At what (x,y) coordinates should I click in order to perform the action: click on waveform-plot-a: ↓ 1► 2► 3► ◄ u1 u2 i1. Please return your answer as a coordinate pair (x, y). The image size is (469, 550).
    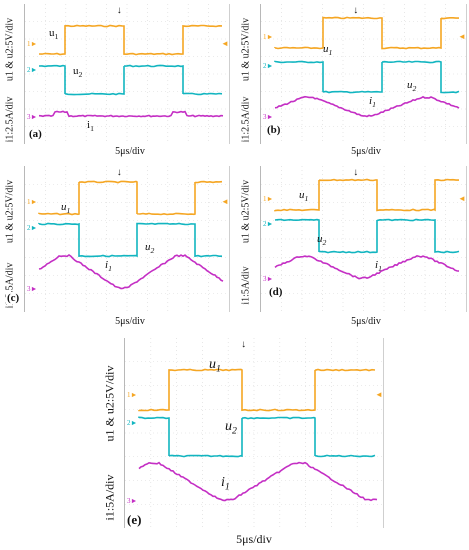
    Looking at the image, I should click on (127, 74).